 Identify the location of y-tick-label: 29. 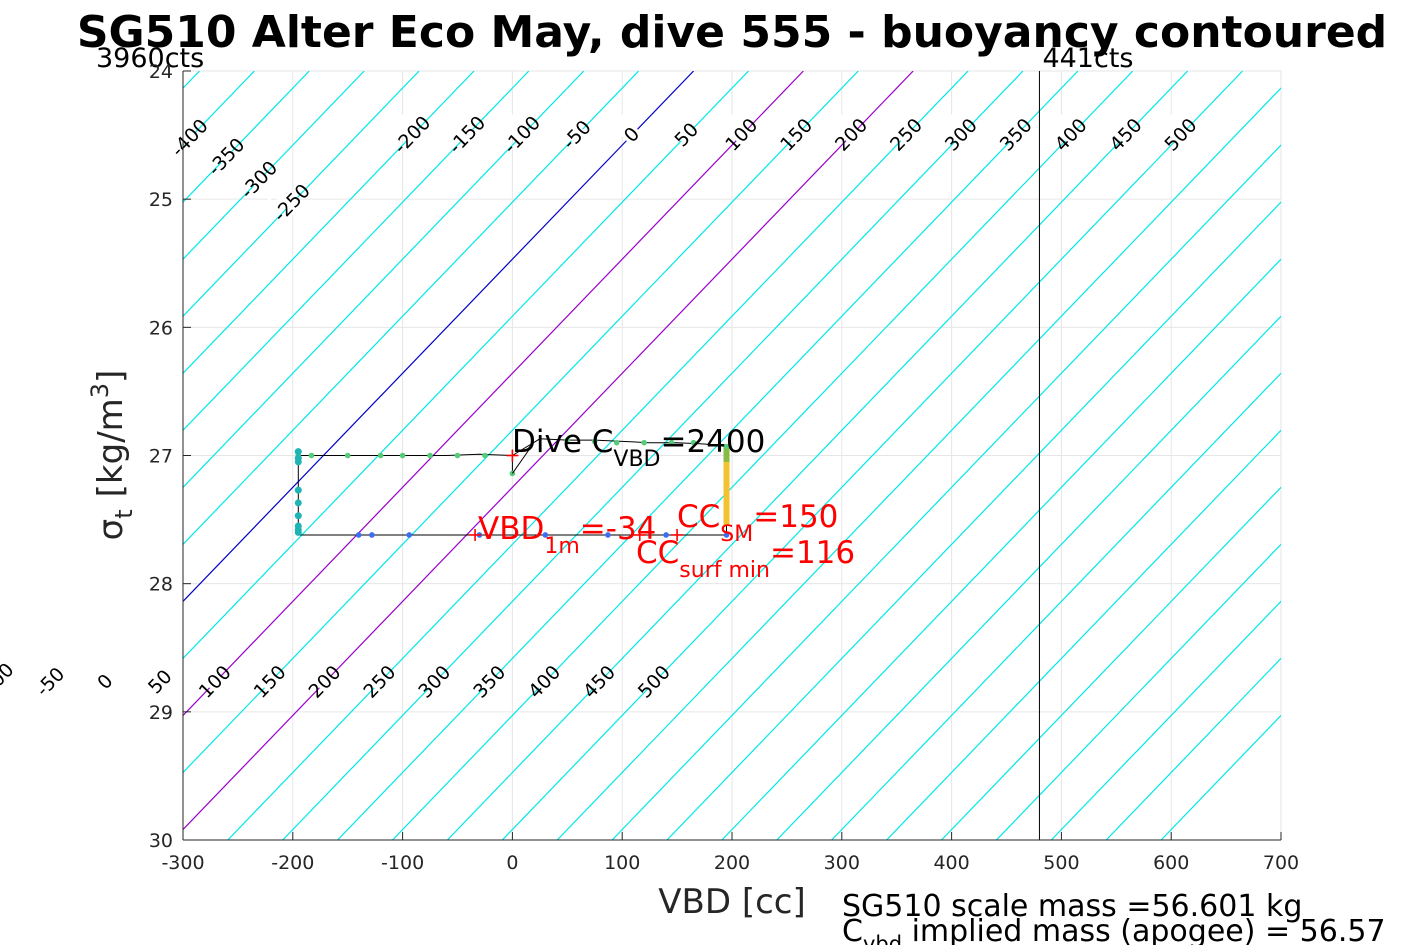
(161, 713).